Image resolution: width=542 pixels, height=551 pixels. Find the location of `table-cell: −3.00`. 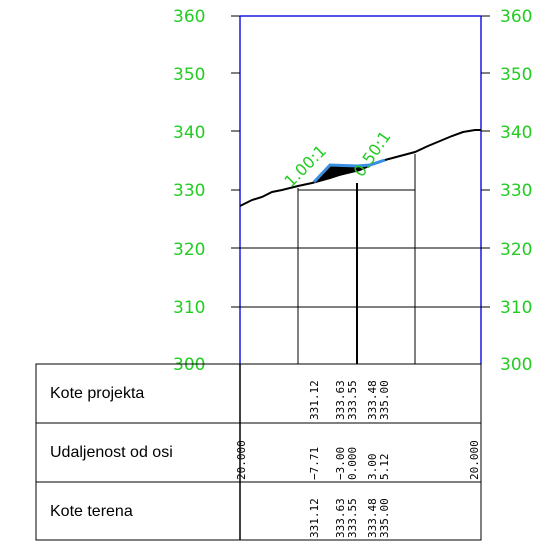

table-cell: −3.00 is located at coordinates (340, 463).